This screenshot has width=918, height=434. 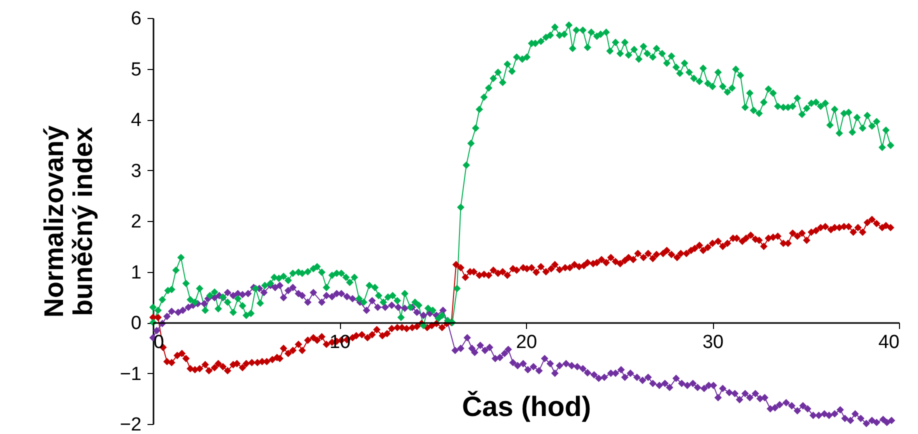 I want to click on y-tick-label: −2, so click(x=131, y=424).